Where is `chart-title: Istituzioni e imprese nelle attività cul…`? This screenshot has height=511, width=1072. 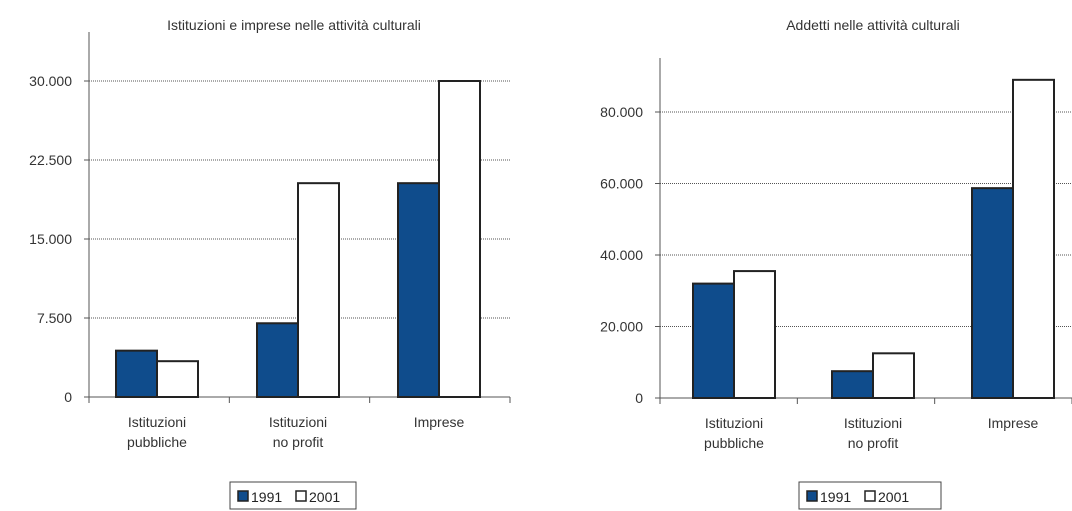
chart-title: Istituzioni e imprese nelle attività cul… is located at coordinates (294, 25).